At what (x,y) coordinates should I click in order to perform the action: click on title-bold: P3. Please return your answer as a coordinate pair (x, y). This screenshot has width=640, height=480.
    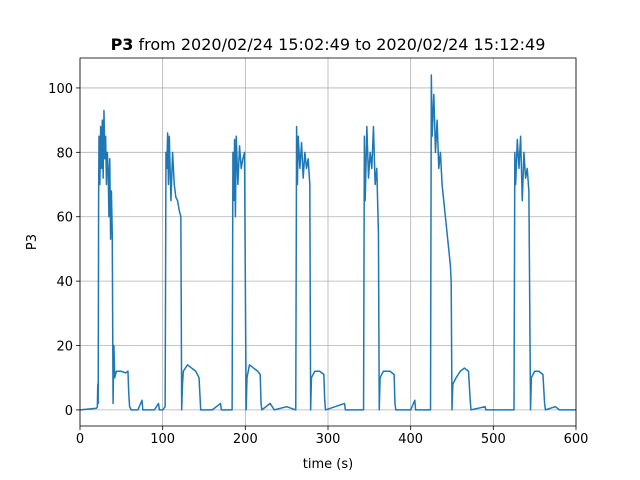
    Looking at the image, I should click on (122, 44).